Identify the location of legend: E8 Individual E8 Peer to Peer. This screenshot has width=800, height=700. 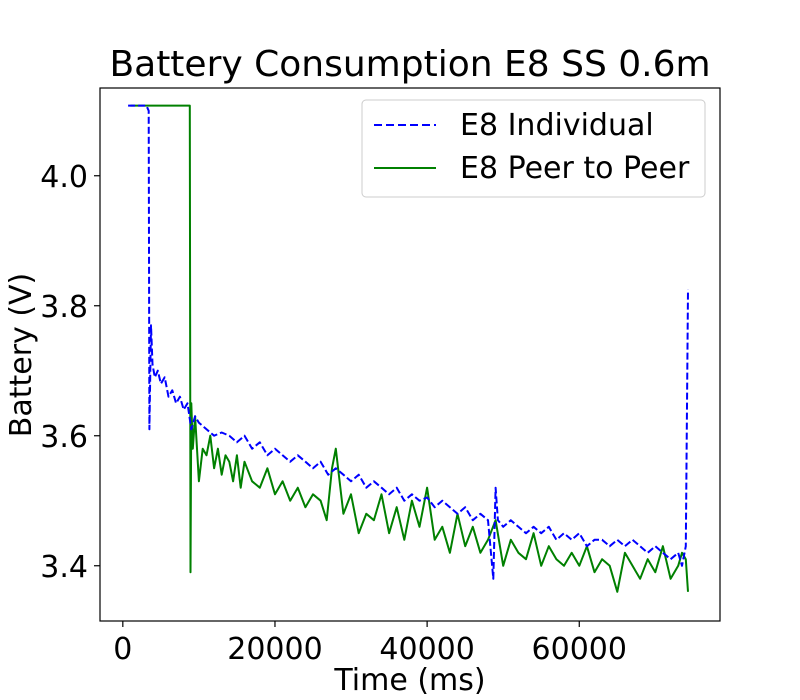
(533, 148).